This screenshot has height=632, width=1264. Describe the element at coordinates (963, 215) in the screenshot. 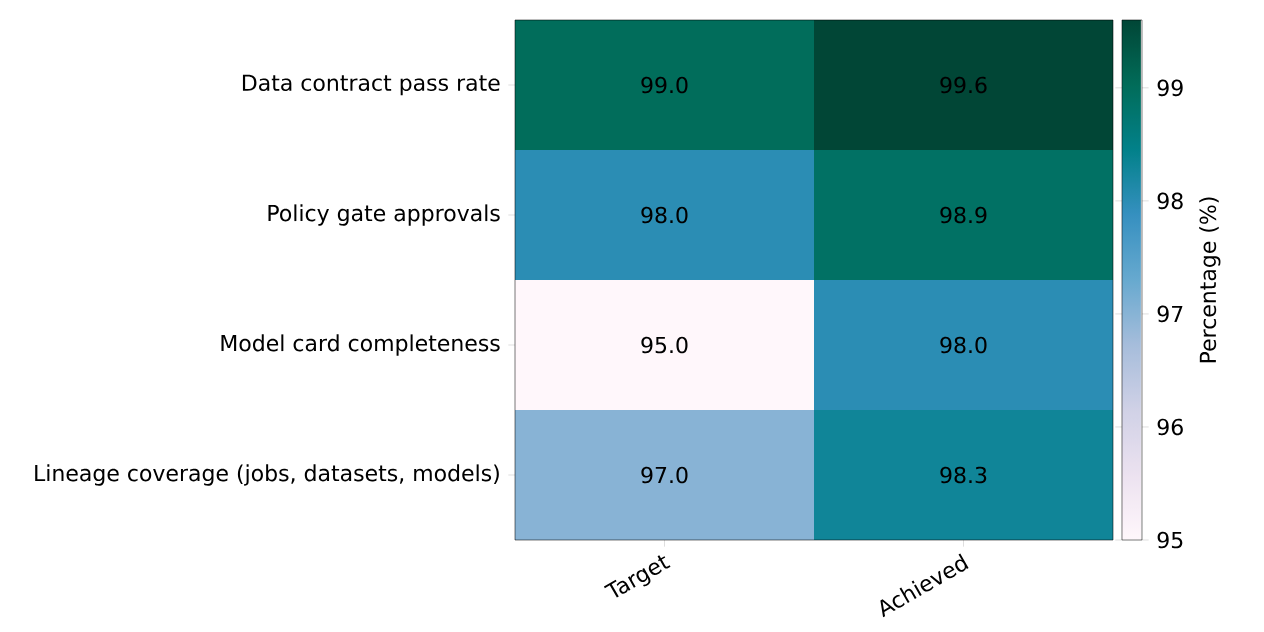

I see `data-label: 98.9` at that location.